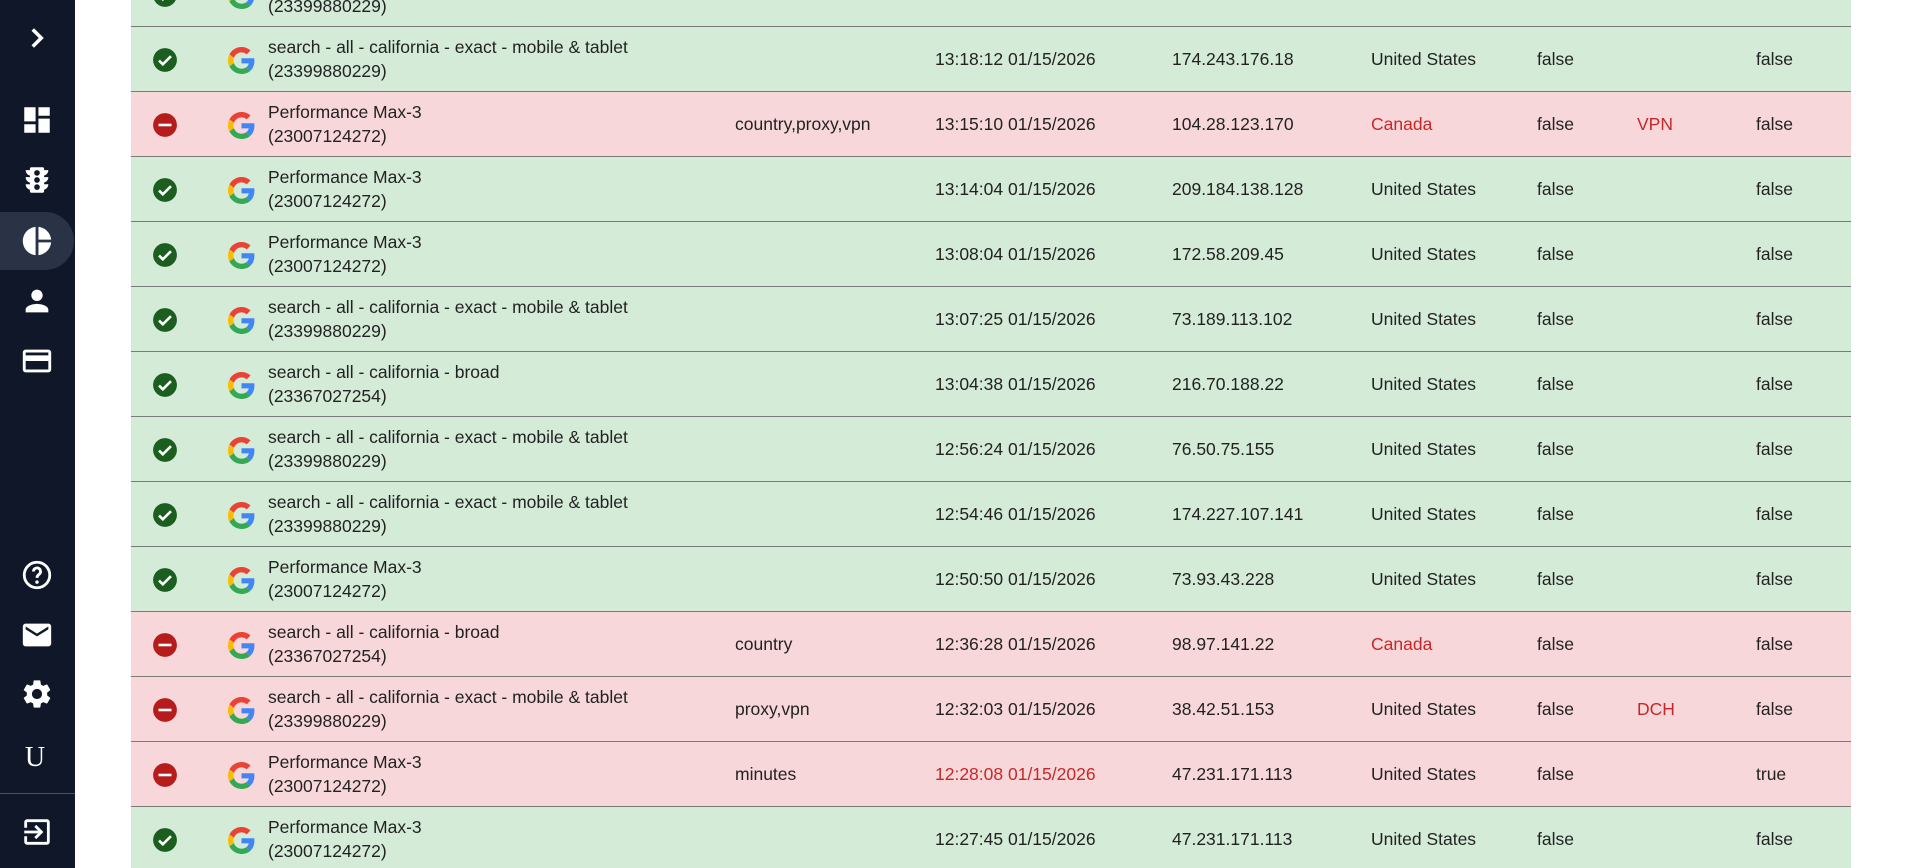 Image resolution: width=1907 pixels, height=868 pixels. What do you see at coordinates (327, 17) in the screenshot?
I see `campaign-cell: (23399880229)` at bounding box center [327, 17].